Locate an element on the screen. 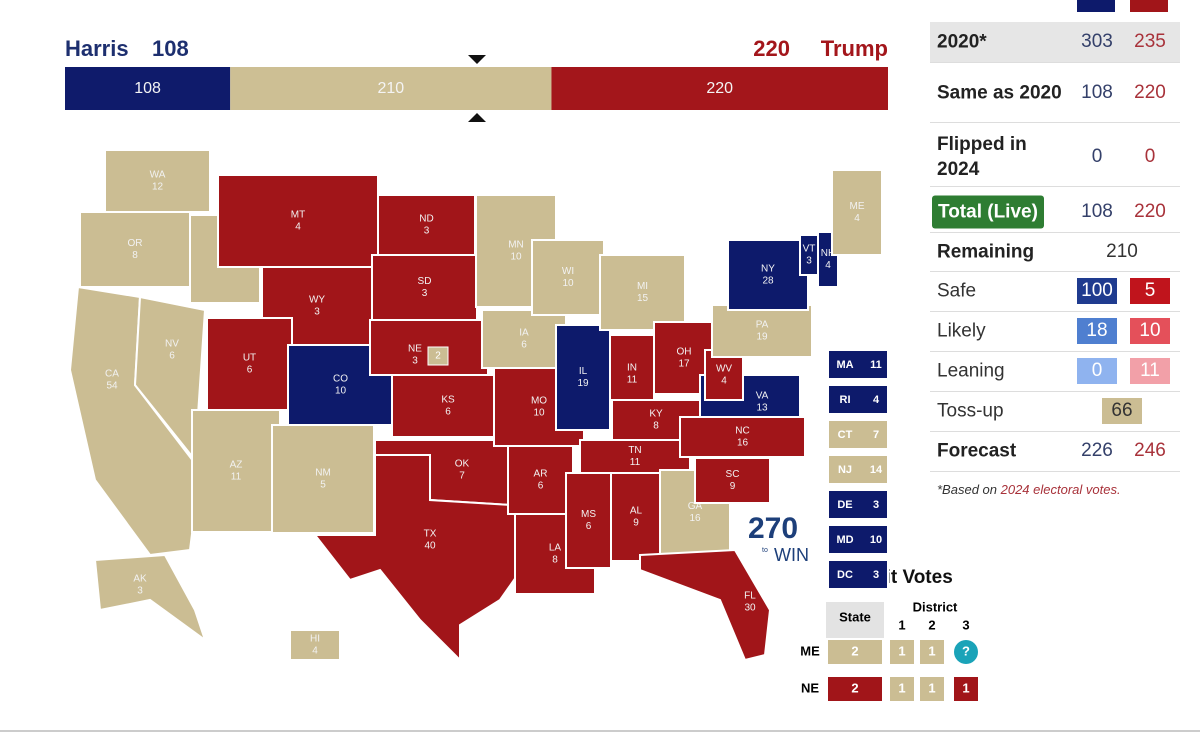 The image size is (1200, 733). state-votes: 5 is located at coordinates (323, 485).